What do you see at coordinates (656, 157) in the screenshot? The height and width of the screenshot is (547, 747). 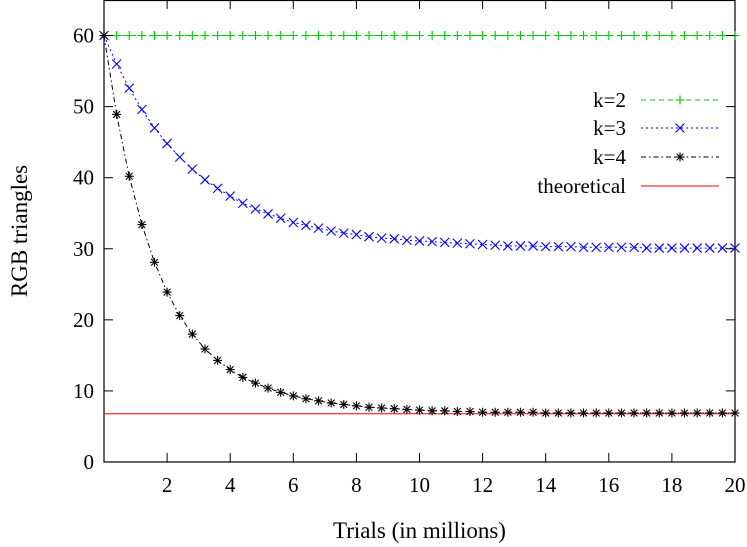 I see `legend-item: k=4` at bounding box center [656, 157].